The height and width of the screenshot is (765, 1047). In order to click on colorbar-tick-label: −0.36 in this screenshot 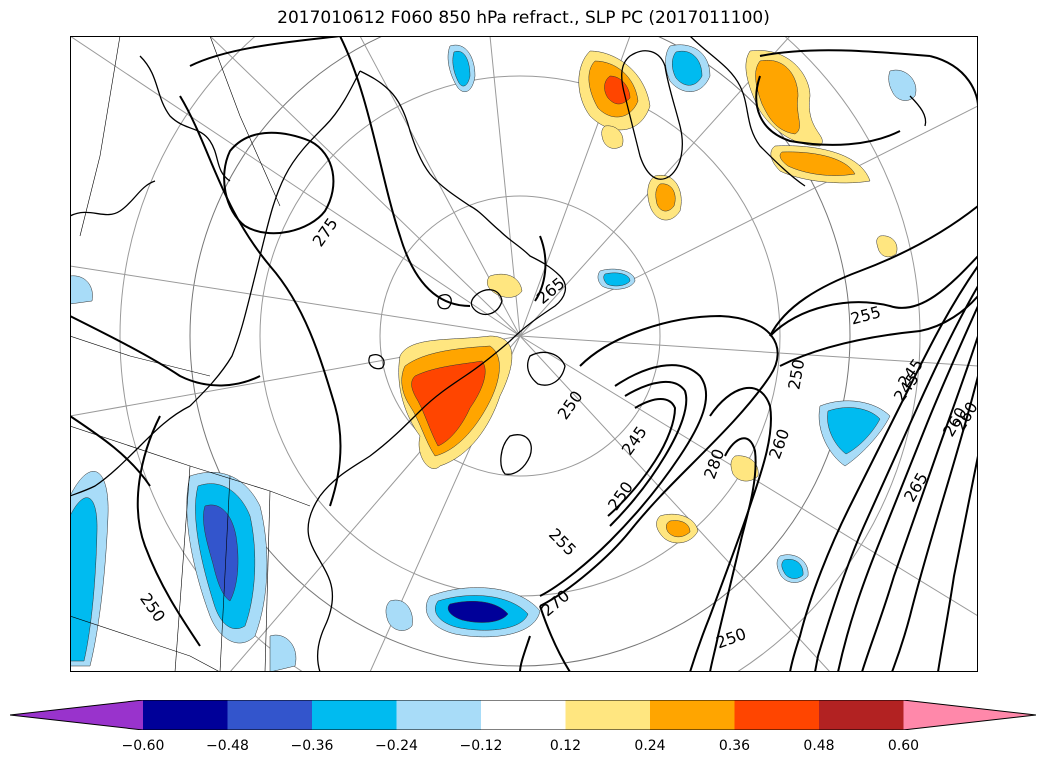, I will do `click(312, 746)`.